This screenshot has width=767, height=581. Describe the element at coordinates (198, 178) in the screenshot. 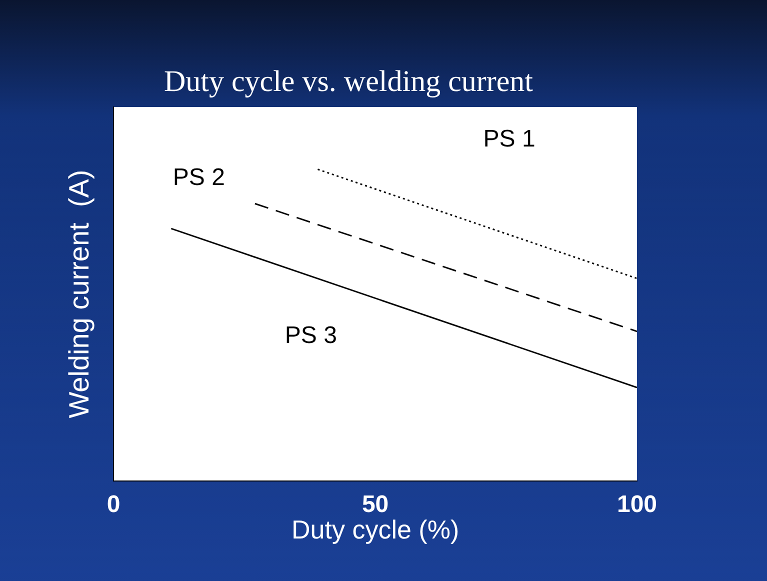

I see `series-label: PS 2` at that location.